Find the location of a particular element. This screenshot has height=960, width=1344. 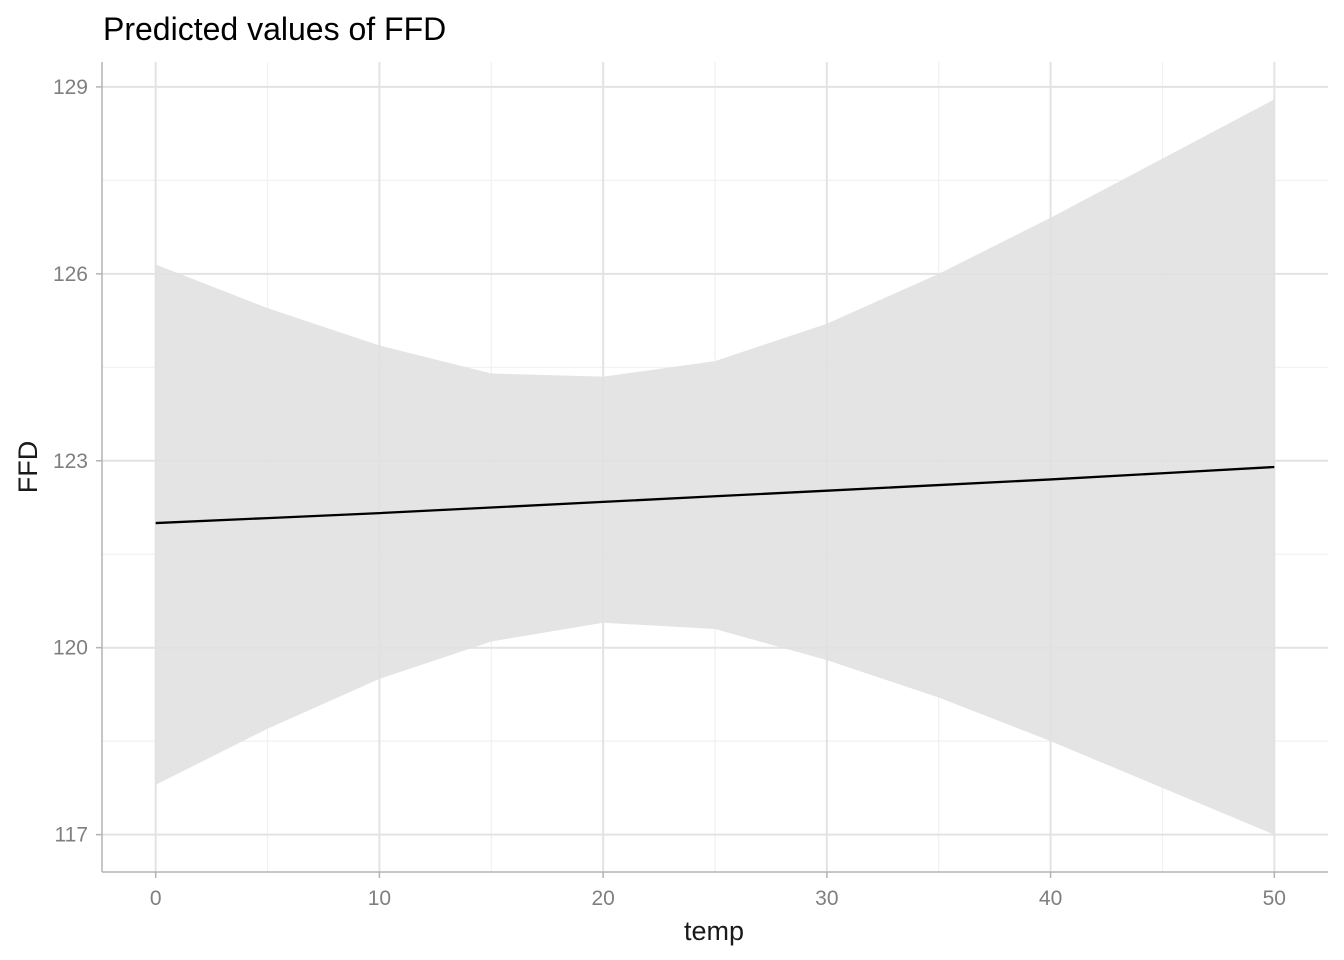

y-axis-label: FFD is located at coordinates (28, 467).